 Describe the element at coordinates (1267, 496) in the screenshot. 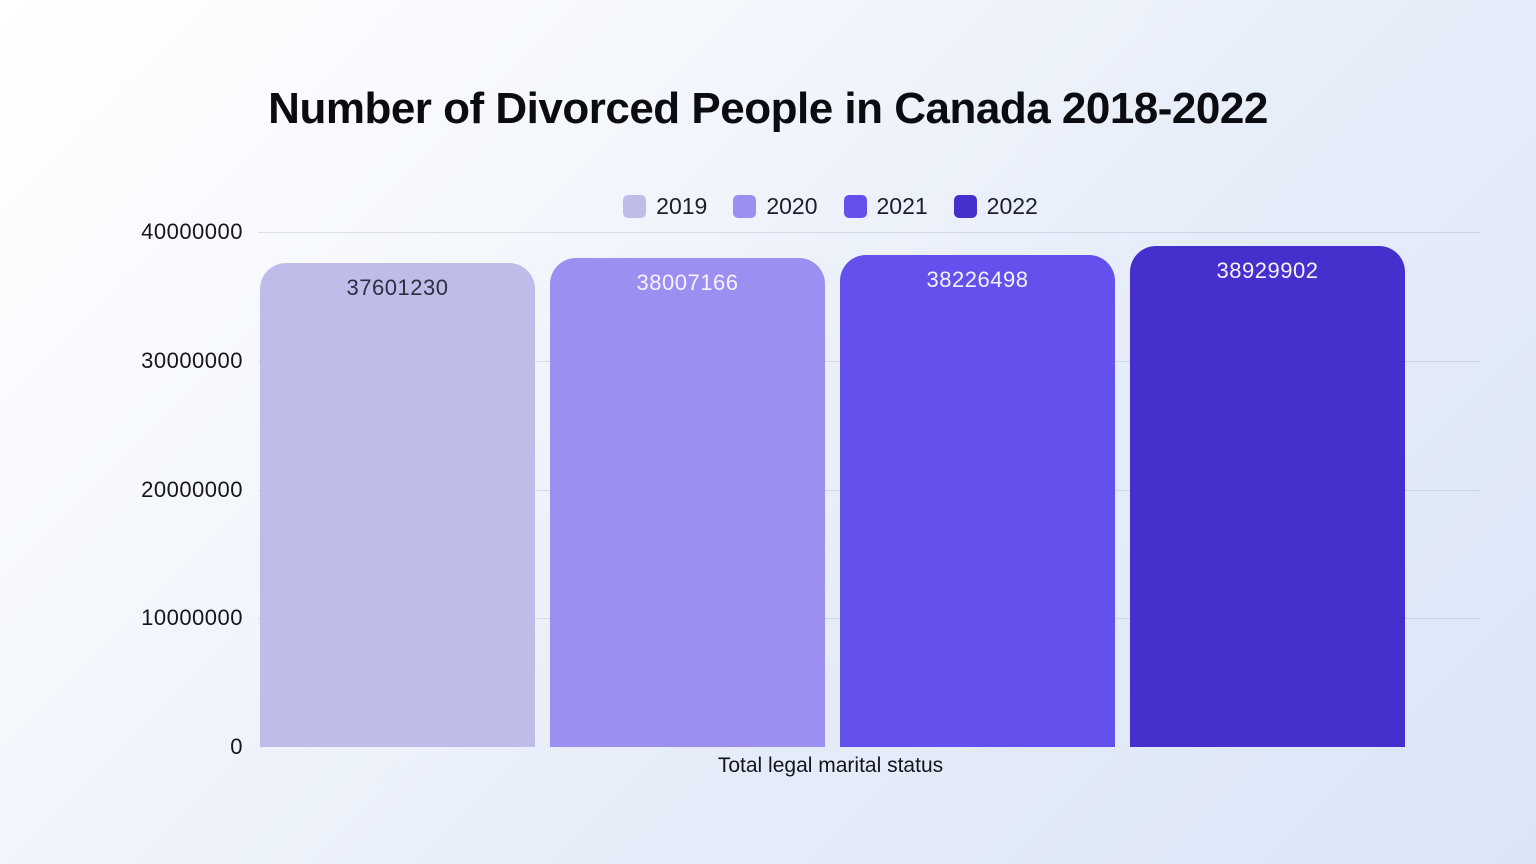

I see `bar-2022: 38929902` at that location.